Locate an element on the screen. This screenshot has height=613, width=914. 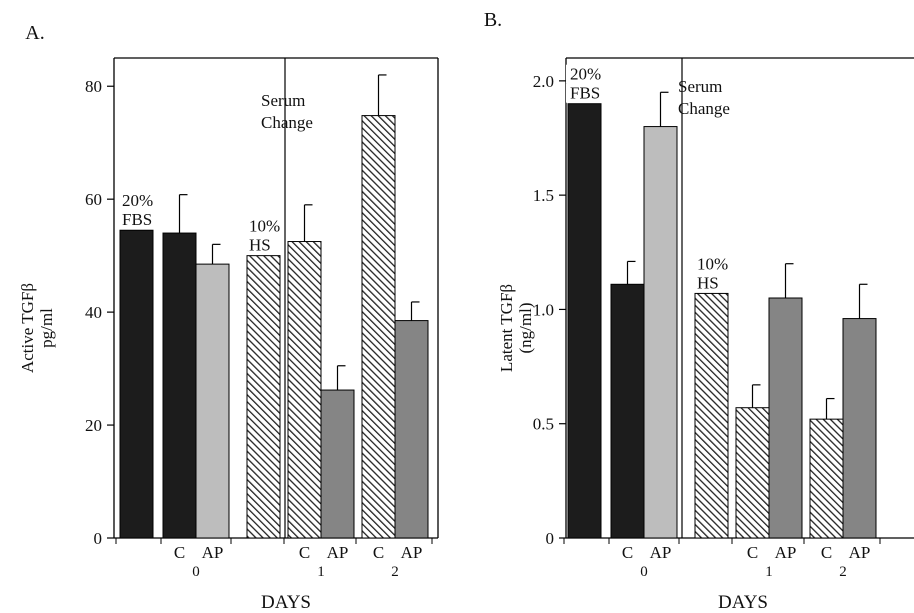
y-axis-label-line: pg/ml is located at coordinates (46, 328).